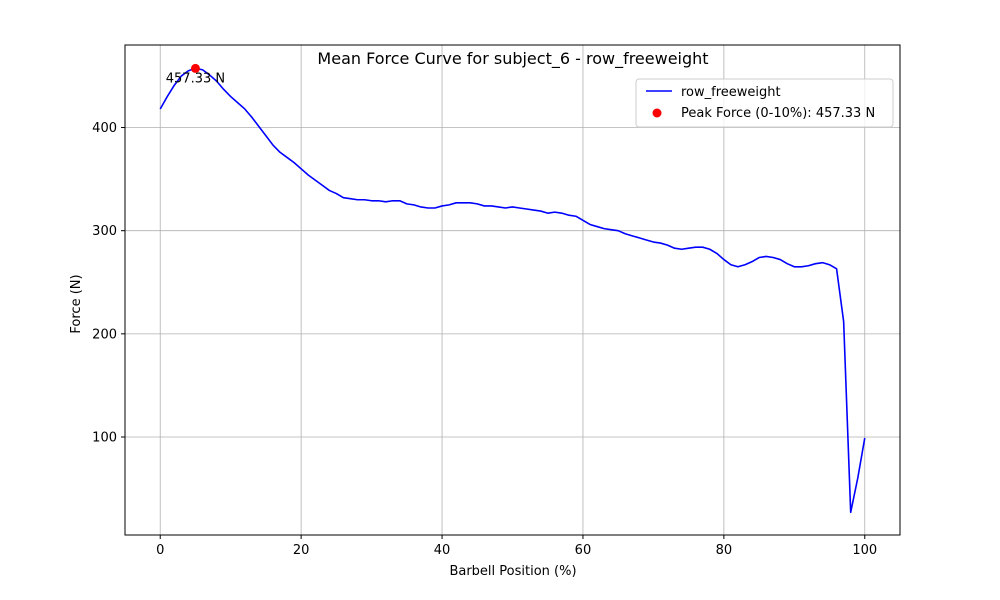 This screenshot has width=1000, height=600. I want to click on y-tick-label: 100, so click(104, 438).